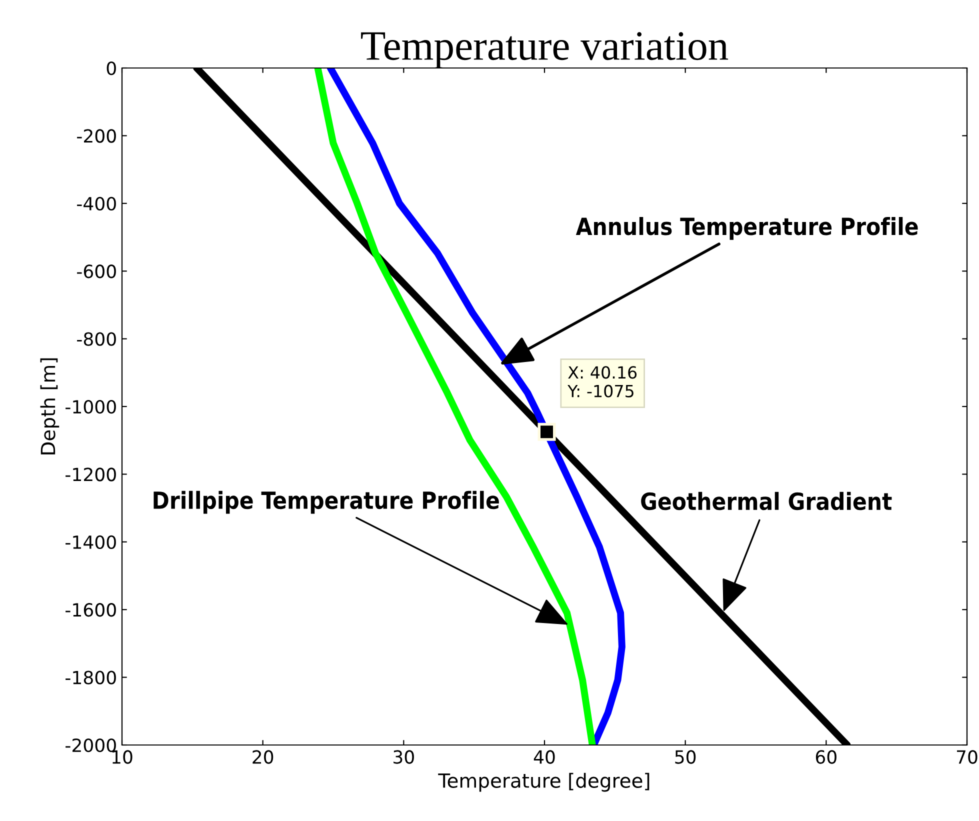  What do you see at coordinates (96, 339) in the screenshot?
I see `y-tick-label: -800` at bounding box center [96, 339].